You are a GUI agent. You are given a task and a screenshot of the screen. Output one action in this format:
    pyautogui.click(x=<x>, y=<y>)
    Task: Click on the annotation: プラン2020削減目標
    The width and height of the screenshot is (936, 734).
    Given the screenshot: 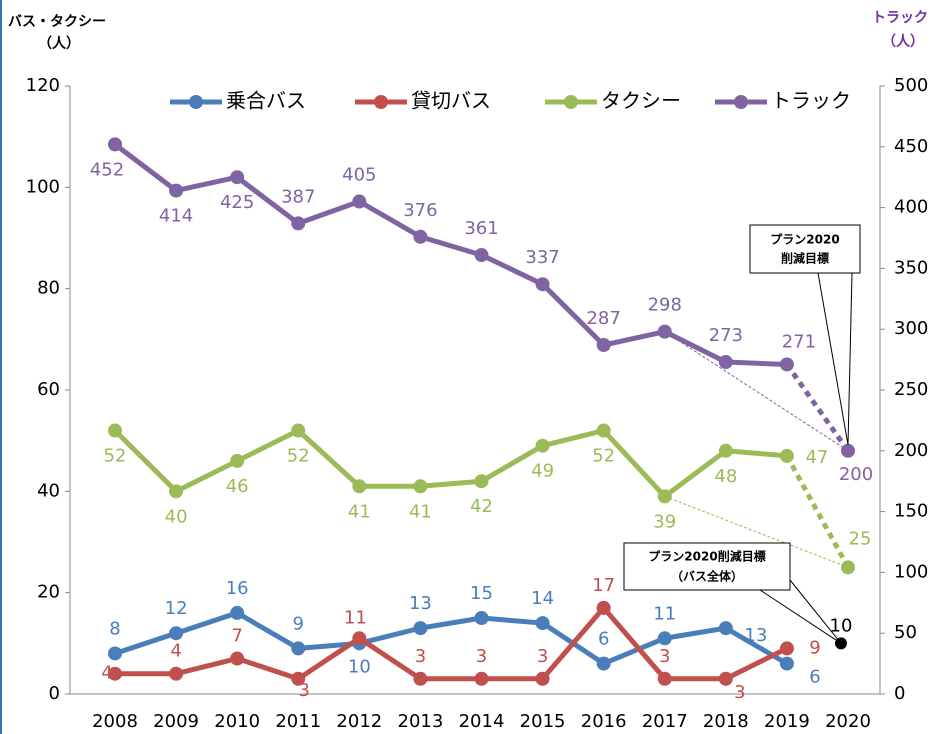 What is the action you would take?
    pyautogui.click(x=706, y=556)
    